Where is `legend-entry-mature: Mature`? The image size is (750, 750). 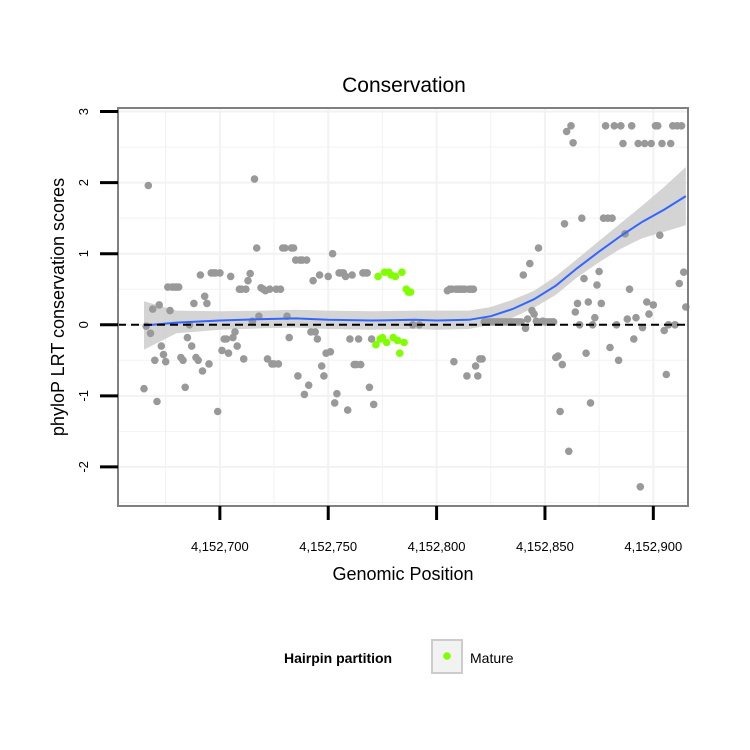
legend-entry-mature: Mature is located at coordinates (492, 658).